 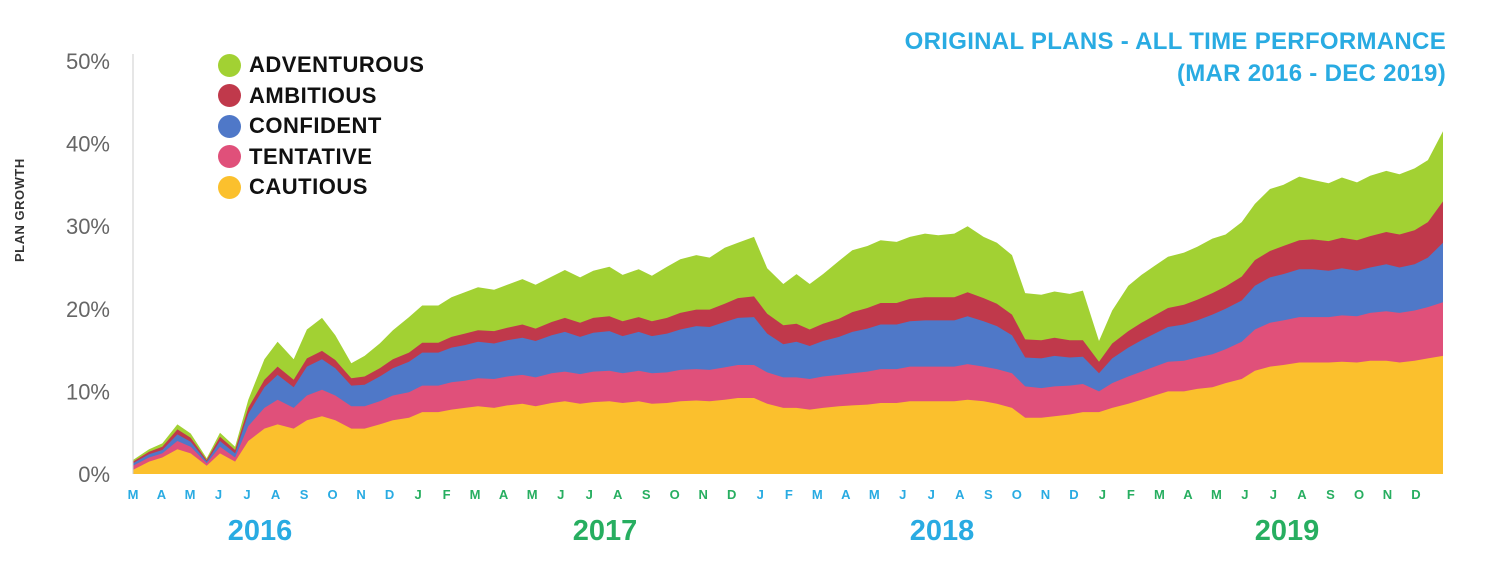 I want to click on legend-label-confident: CONFIDENT, so click(x=315, y=126).